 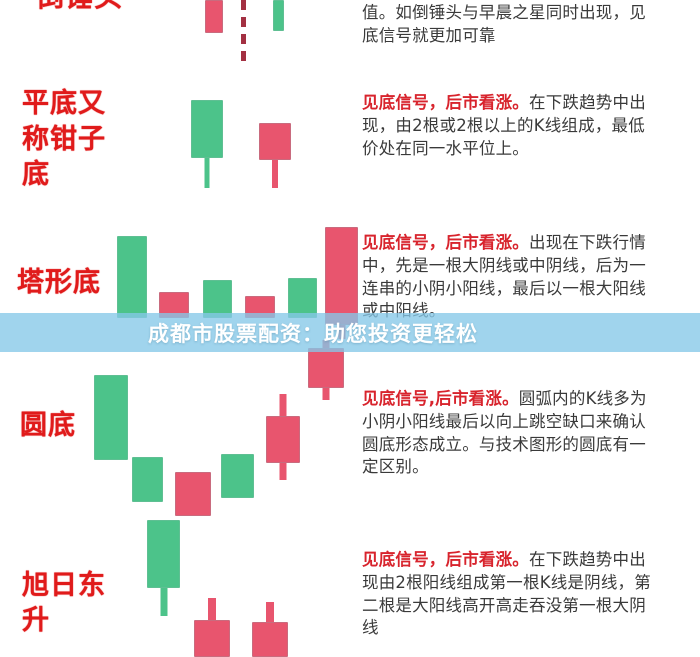 What do you see at coordinates (79, 6) in the screenshot?
I see `pattern-label-top-cut: 倒锤头` at bounding box center [79, 6].